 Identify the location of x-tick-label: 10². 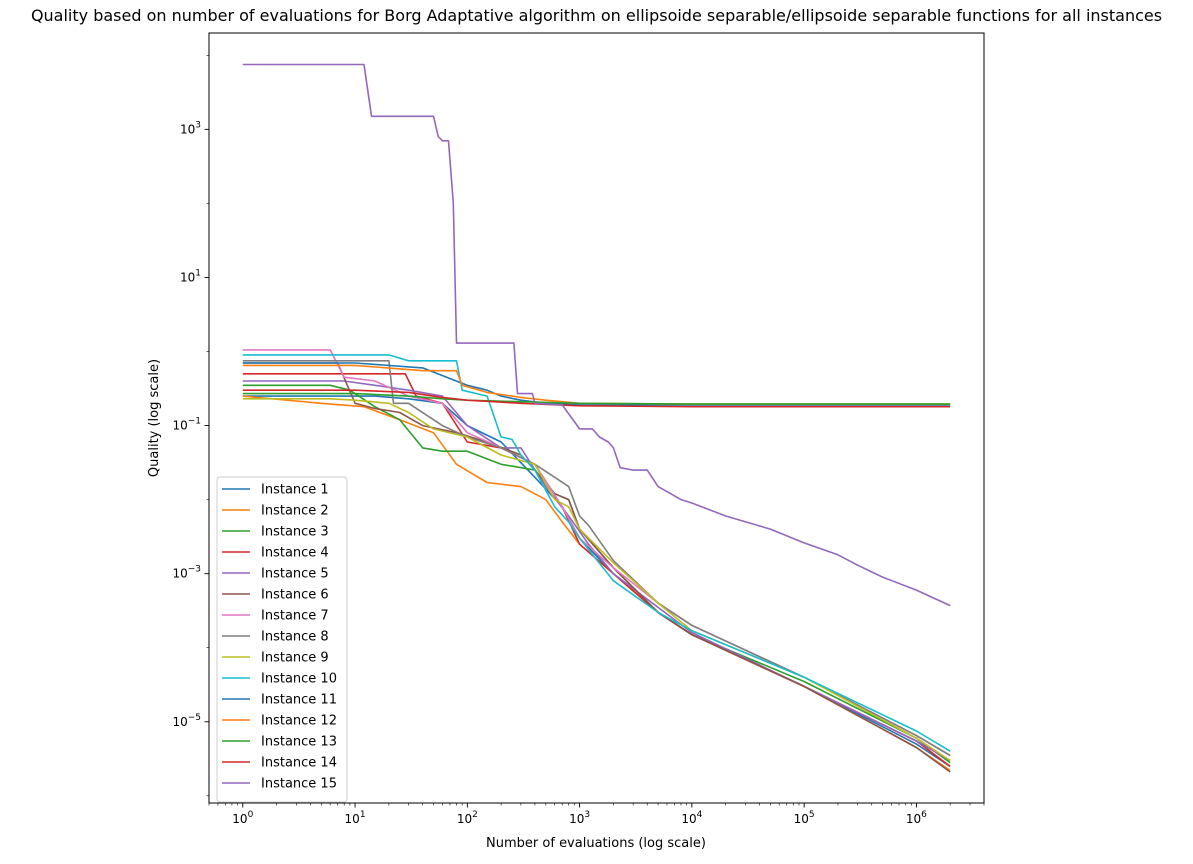
(467, 818).